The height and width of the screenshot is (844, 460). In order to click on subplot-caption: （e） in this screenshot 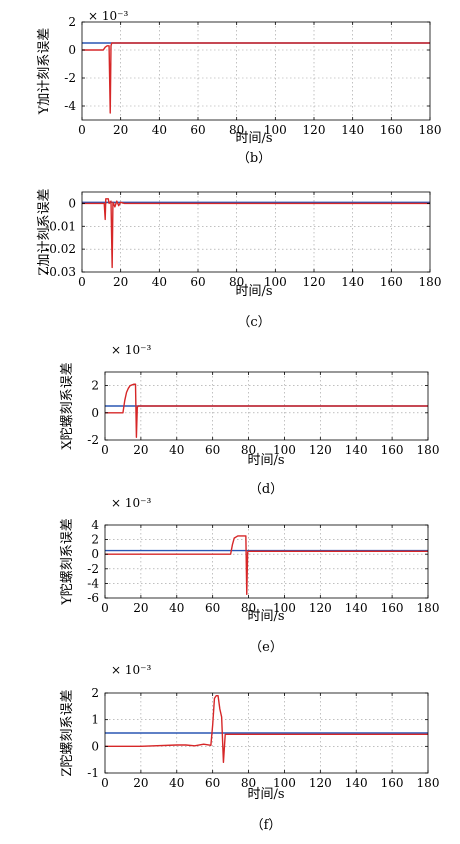, I will do `click(266, 647)`.